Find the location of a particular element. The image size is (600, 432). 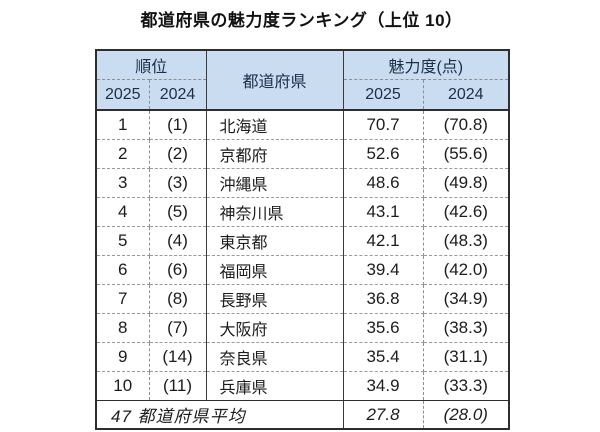

table-row: 2 (2) 京都府 52.6 (55.6) is located at coordinates (303, 154).